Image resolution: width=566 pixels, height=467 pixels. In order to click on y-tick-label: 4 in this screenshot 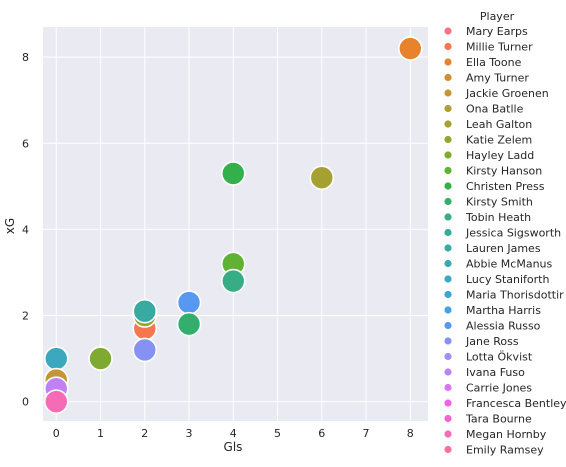, I will do `click(25, 229)`.